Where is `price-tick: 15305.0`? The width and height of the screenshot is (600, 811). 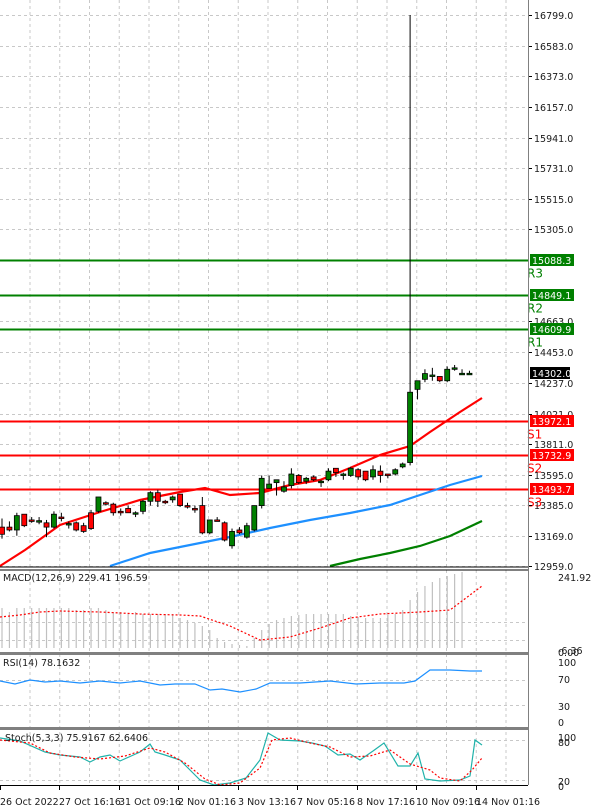 price-tick: 15305.0 is located at coordinates (553, 230).